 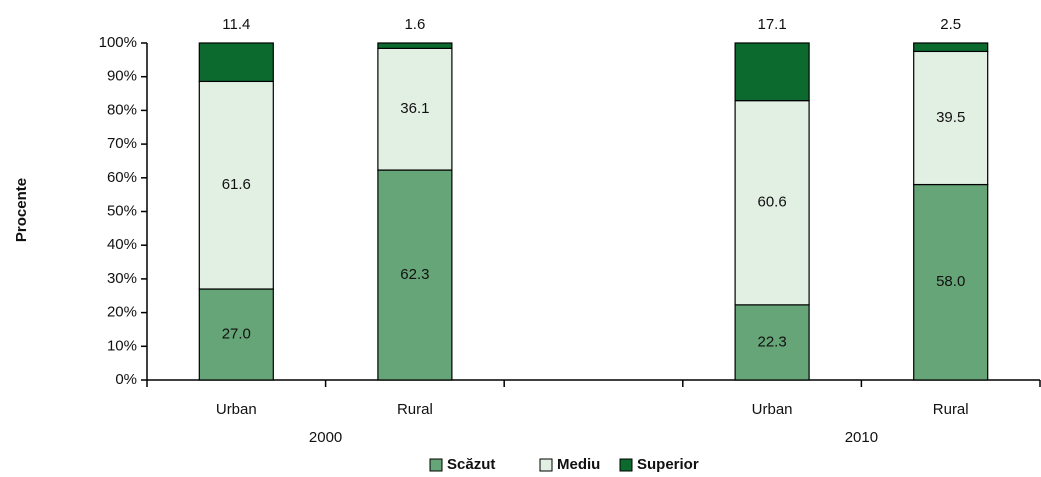 I want to click on value-label: 60.6, so click(x=771, y=202).